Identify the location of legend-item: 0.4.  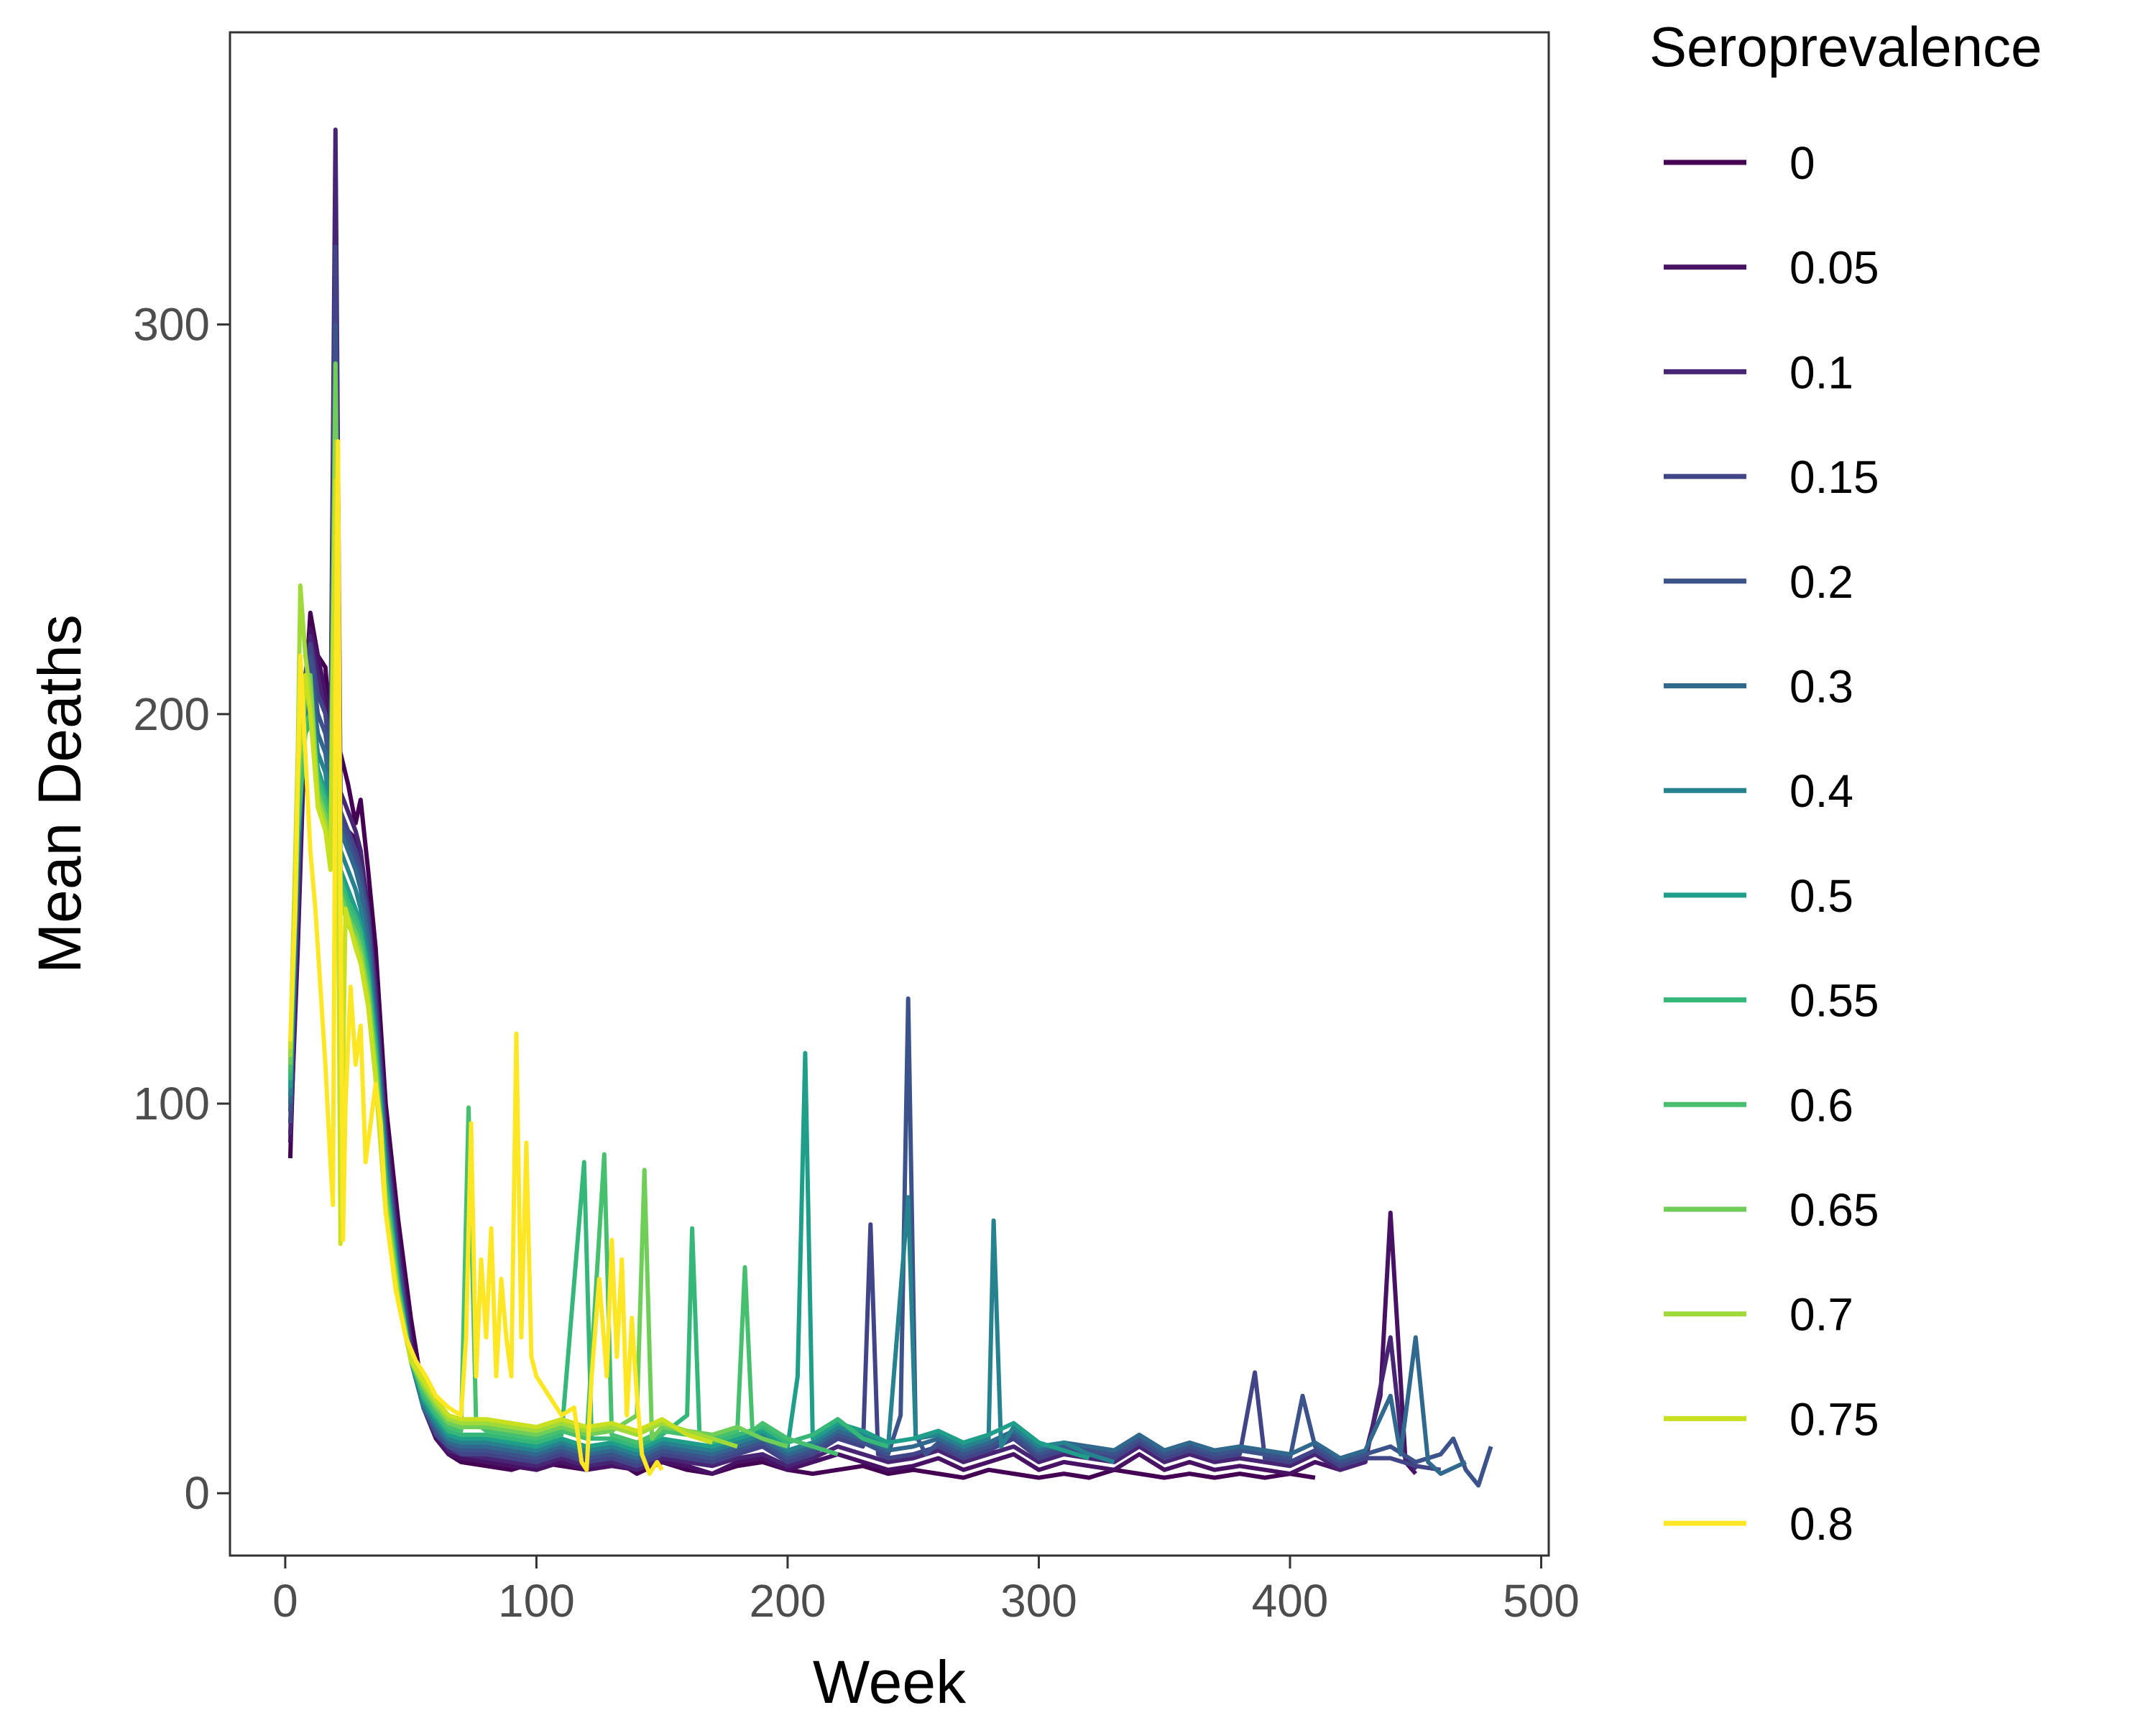
(1758, 791).